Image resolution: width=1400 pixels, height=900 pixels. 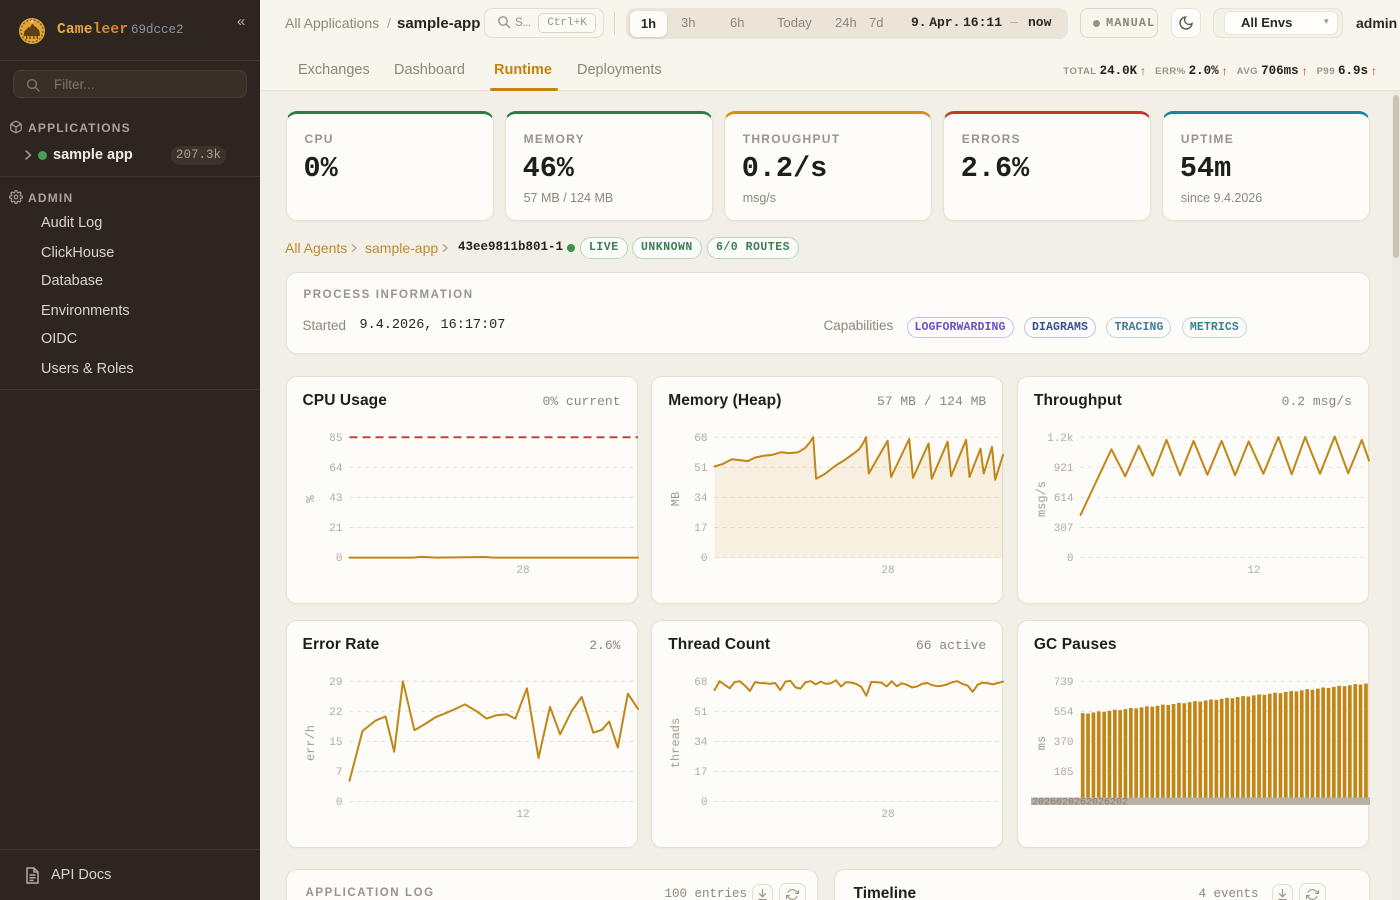 I want to click on svg-text: 22, so click(x=335, y=712).